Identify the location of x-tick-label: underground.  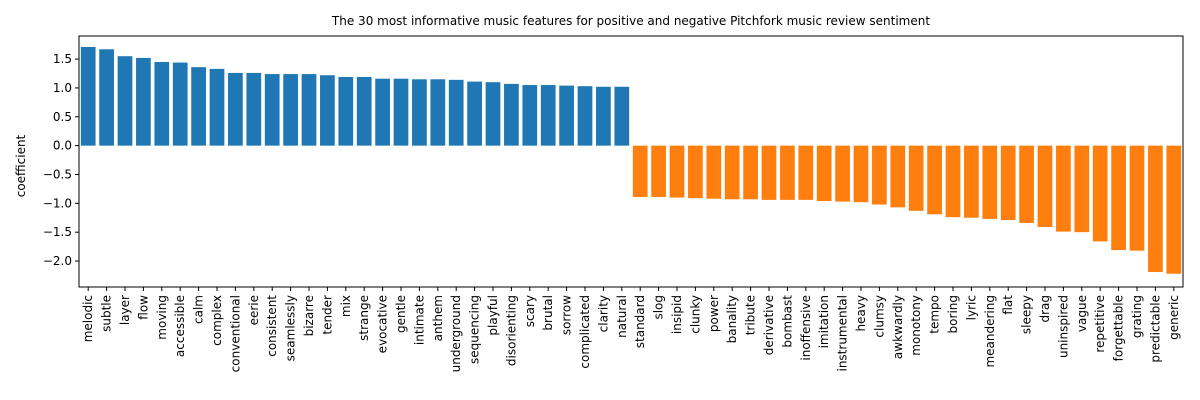
(456, 333).